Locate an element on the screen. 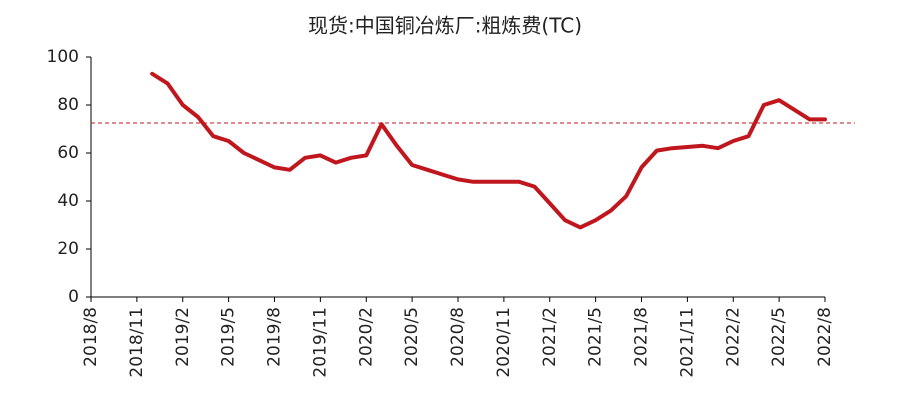 The height and width of the screenshot is (405, 912). y-tick-label: 40 is located at coordinates (68, 201).